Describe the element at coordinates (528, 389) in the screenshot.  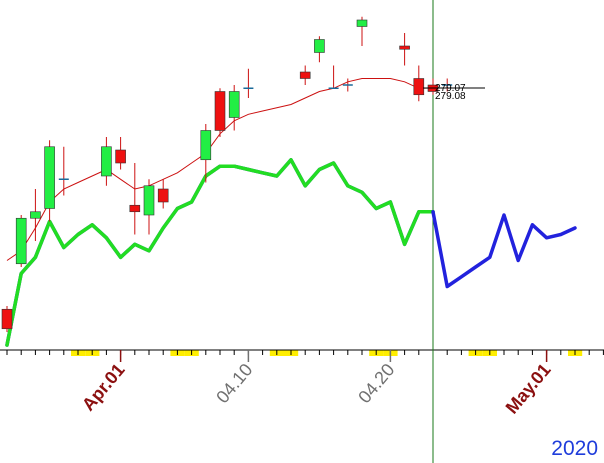
I see `x-tick-label: May.01` at that location.